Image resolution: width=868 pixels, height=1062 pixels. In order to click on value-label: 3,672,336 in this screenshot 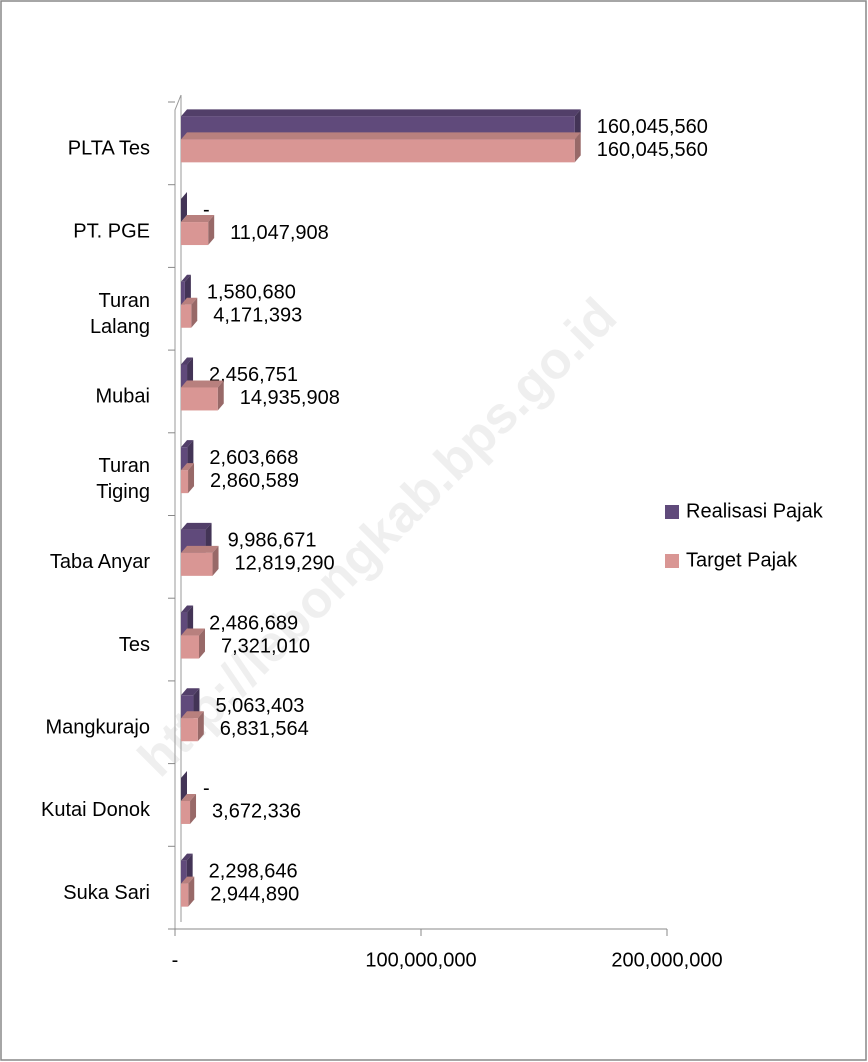, I will do `click(256, 812)`.